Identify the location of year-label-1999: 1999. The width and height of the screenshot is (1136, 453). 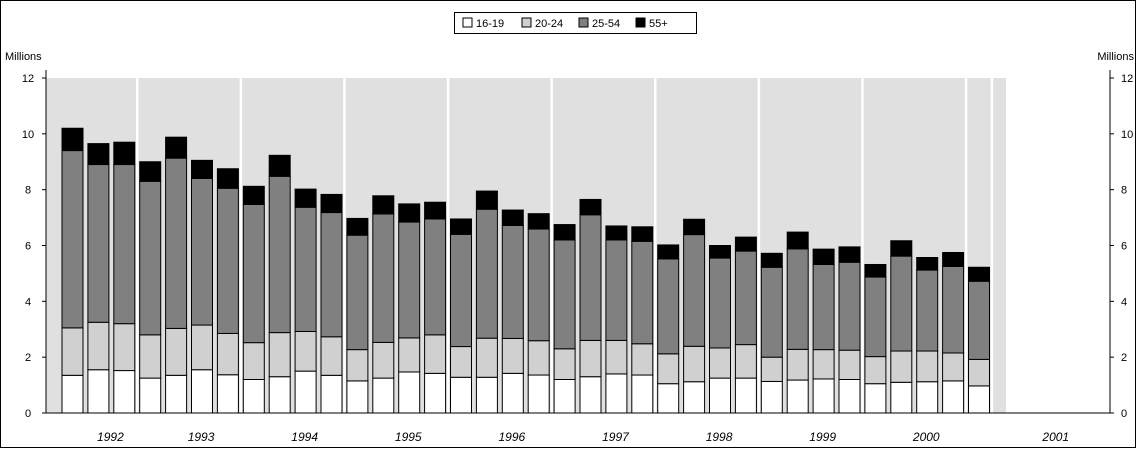
(822, 437).